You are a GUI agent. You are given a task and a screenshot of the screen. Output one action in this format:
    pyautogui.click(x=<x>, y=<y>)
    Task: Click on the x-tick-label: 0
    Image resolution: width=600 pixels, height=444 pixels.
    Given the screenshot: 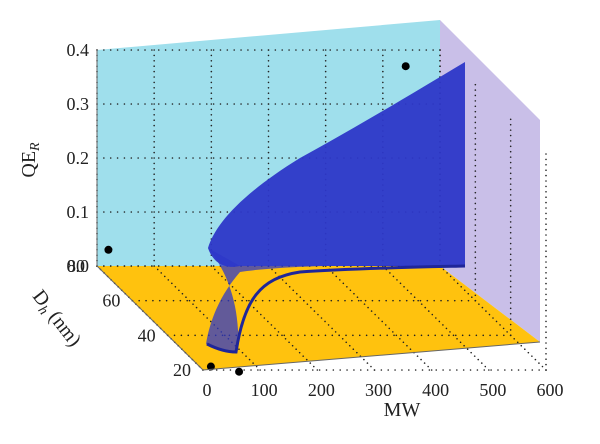 What is the action you would take?
    pyautogui.click(x=207, y=390)
    